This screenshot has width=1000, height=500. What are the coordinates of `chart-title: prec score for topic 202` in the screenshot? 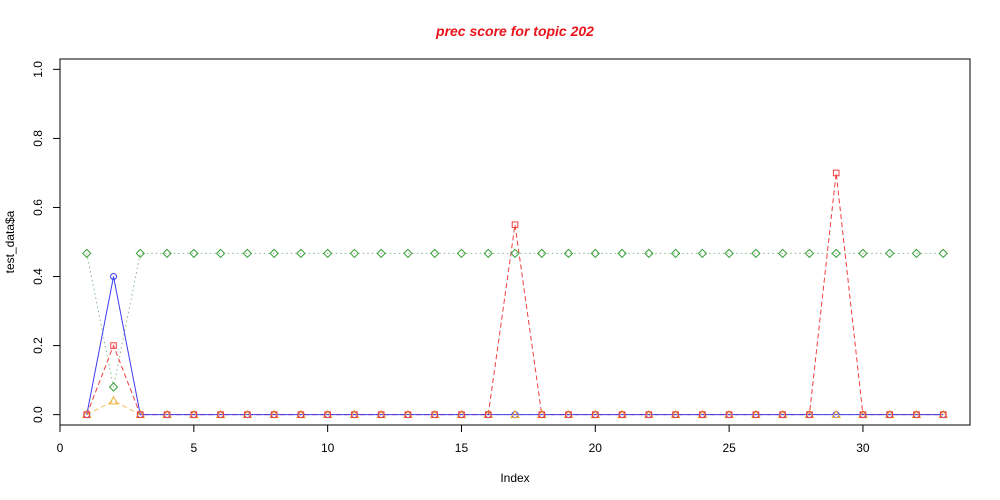 It's located at (514, 31).